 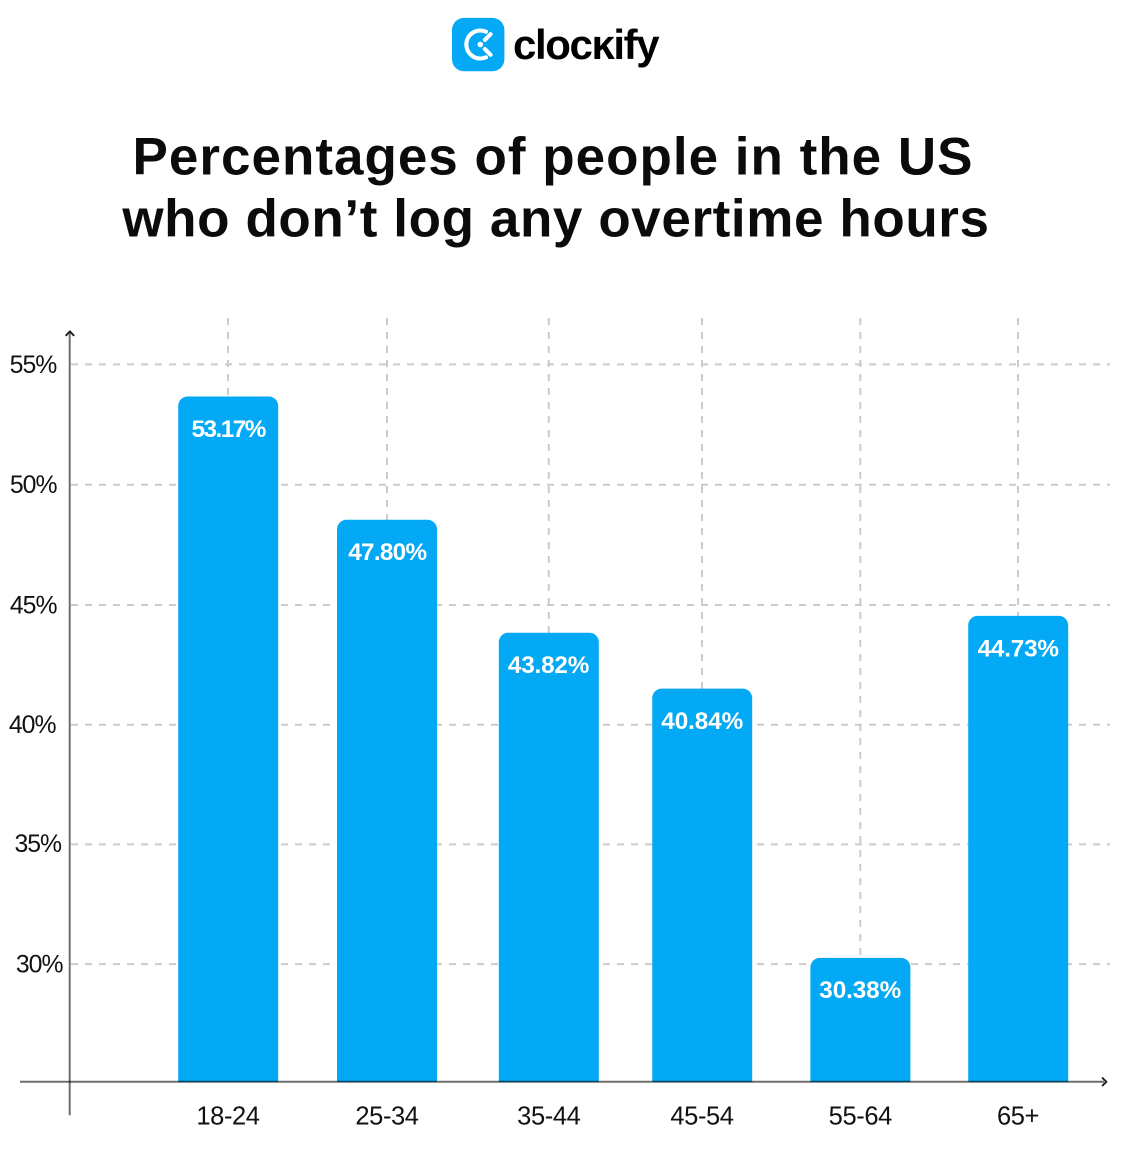 I want to click on svg-text: 45%, so click(x=34, y=605).